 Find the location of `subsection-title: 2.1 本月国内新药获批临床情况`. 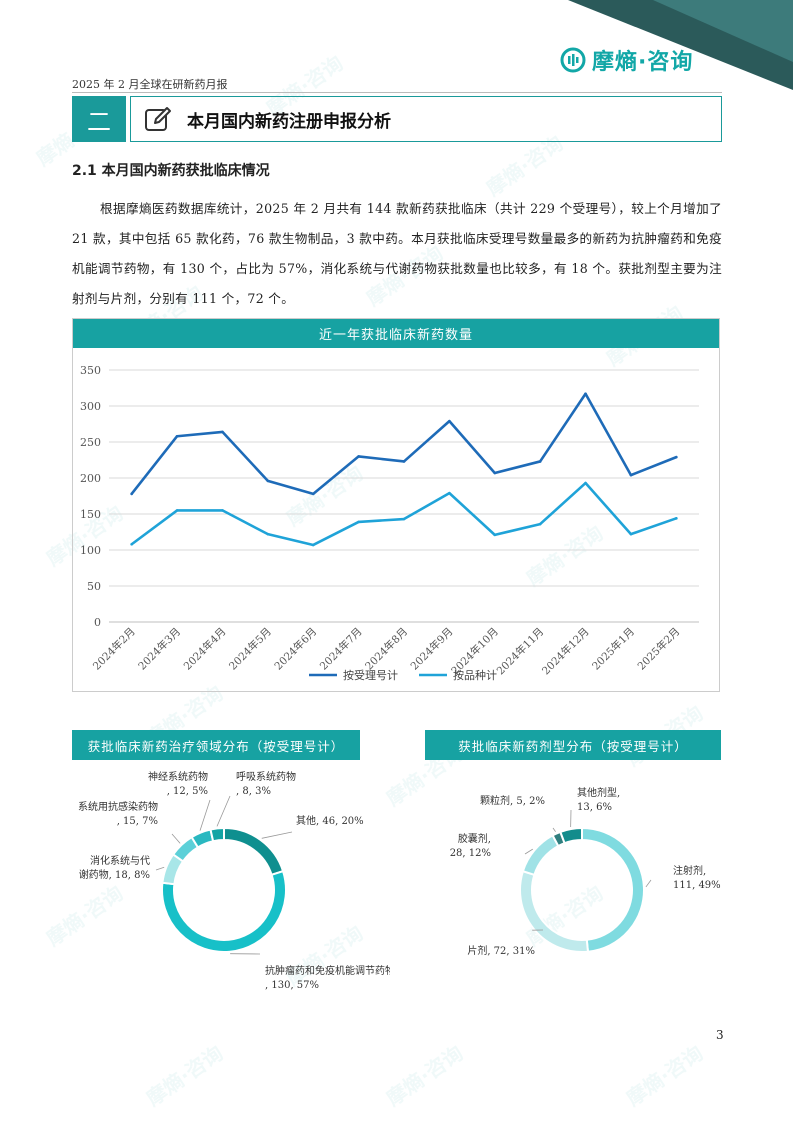

subsection-title: 2.1 本月国内新药获批临床情况 is located at coordinates (171, 171).